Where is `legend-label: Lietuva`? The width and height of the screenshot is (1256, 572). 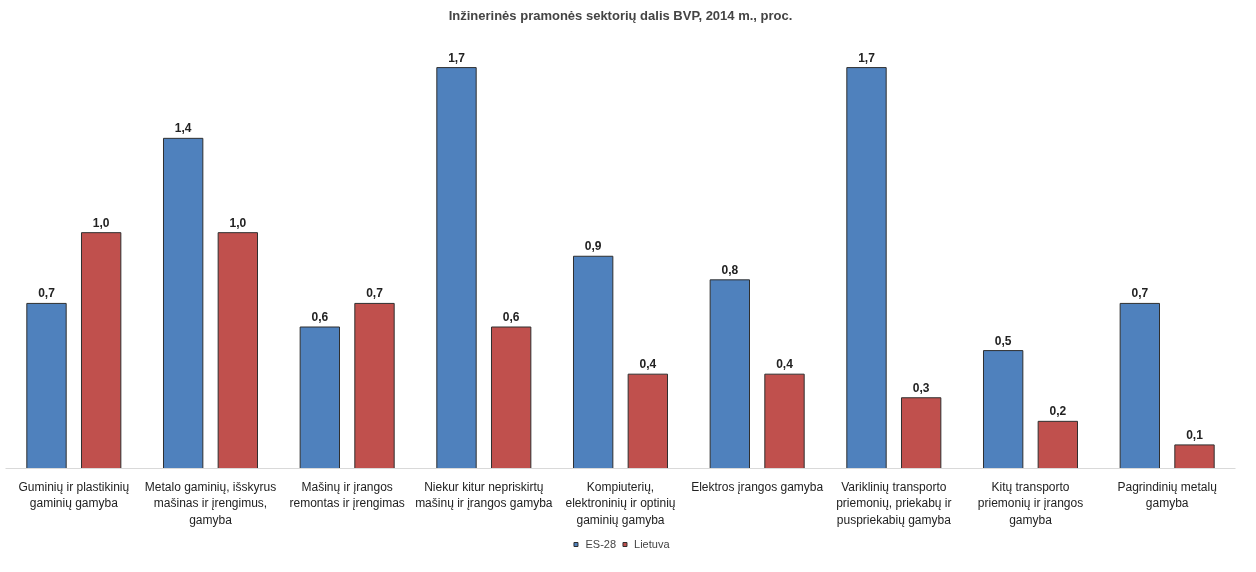 legend-label: Lietuva is located at coordinates (652, 544).